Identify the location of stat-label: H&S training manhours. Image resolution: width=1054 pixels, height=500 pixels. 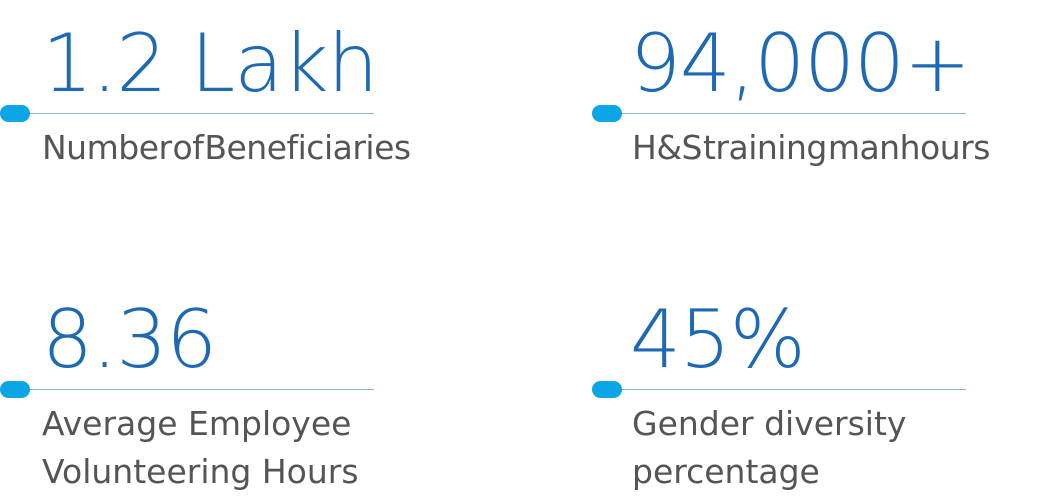
(811, 147).